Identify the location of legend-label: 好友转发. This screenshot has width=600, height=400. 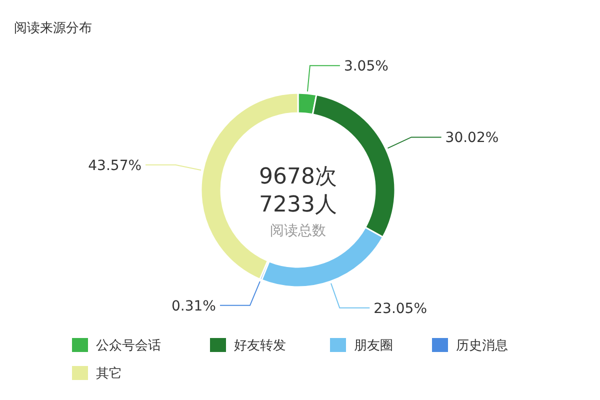
(260, 346).